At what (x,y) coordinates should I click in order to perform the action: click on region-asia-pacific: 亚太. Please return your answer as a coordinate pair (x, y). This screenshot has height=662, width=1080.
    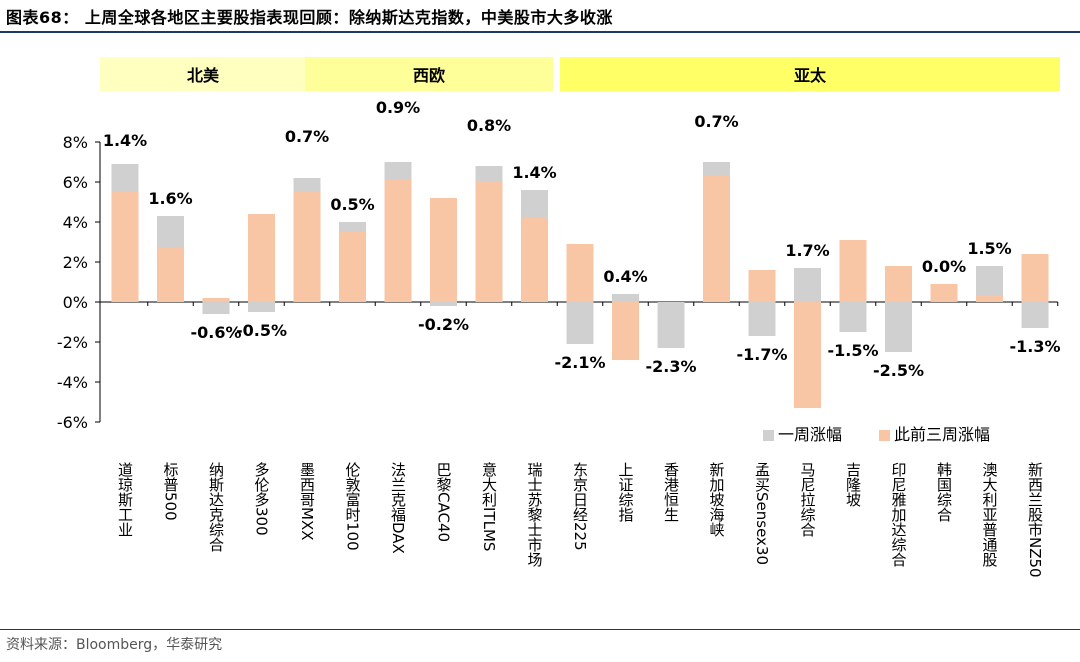
    Looking at the image, I should click on (810, 74).